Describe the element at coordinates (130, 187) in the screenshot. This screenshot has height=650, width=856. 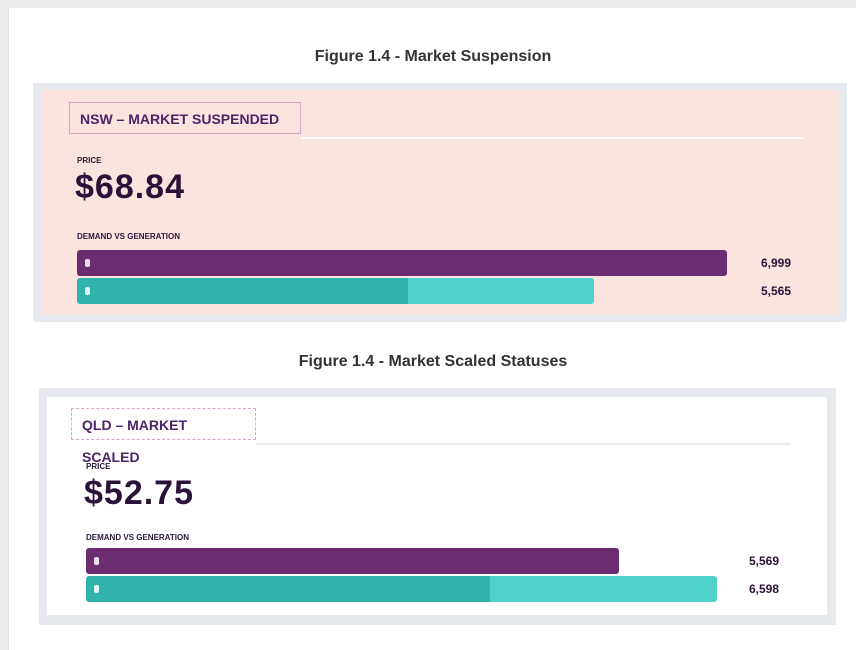
I see `price-value: $68.84` at that location.